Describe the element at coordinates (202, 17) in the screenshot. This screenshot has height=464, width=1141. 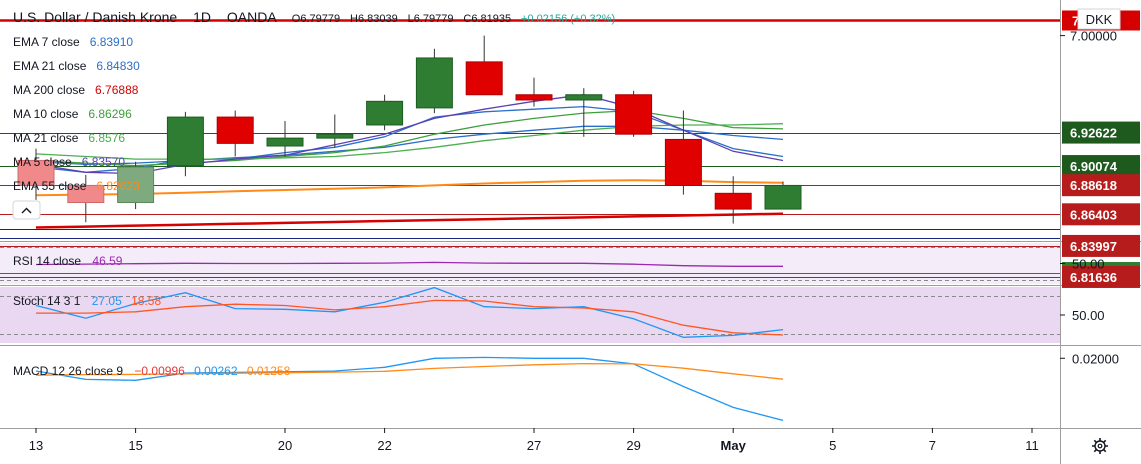
I see `interval-label: 1D` at that location.